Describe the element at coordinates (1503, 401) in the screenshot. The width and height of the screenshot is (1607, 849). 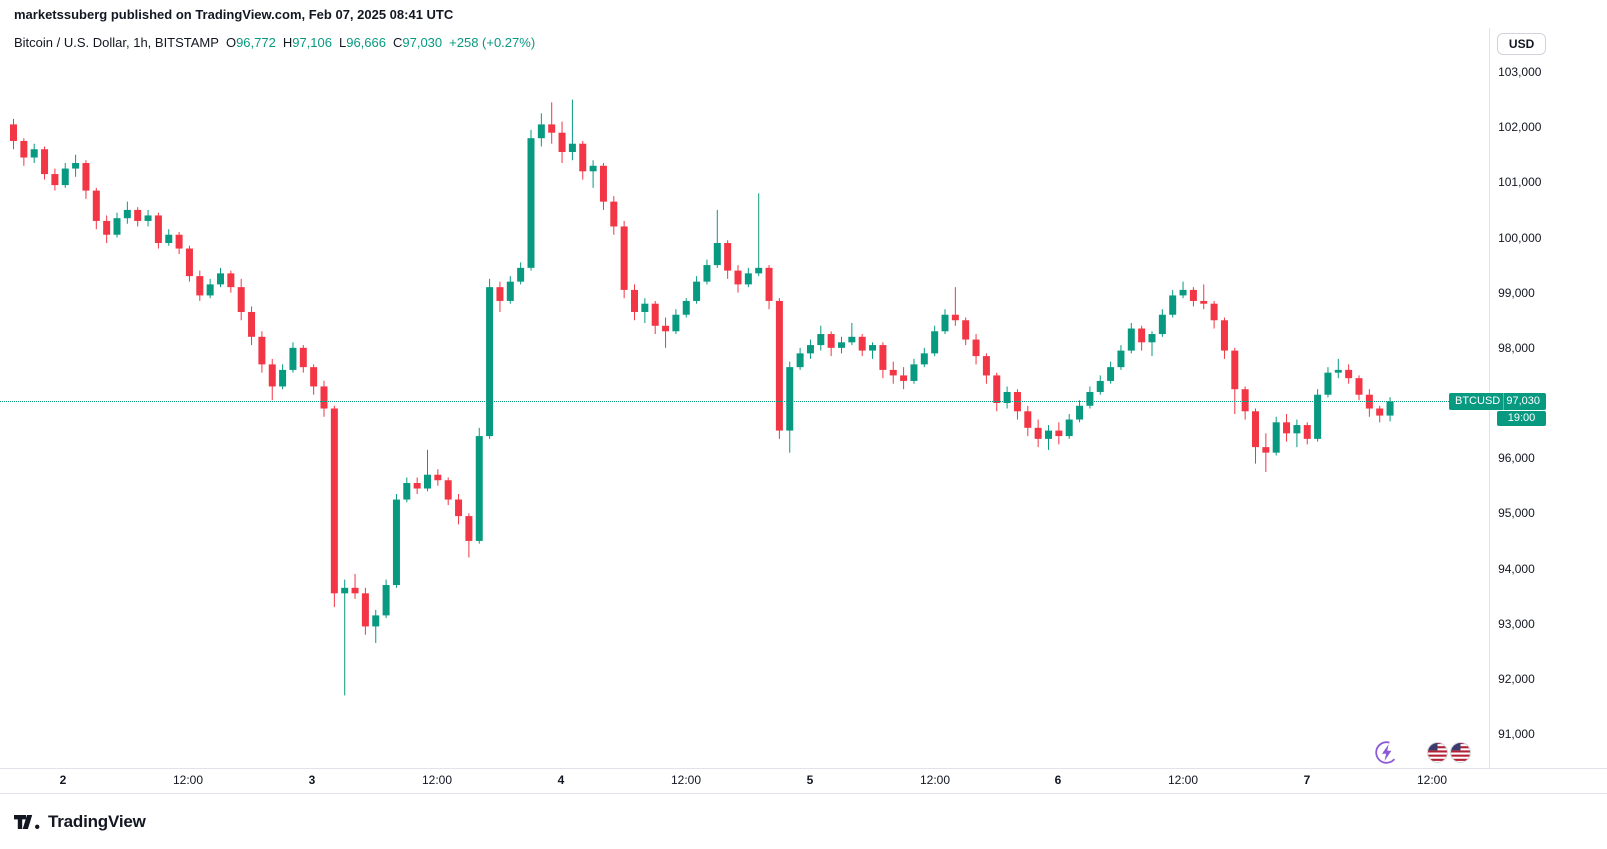
I see `price-badge-divider` at that location.